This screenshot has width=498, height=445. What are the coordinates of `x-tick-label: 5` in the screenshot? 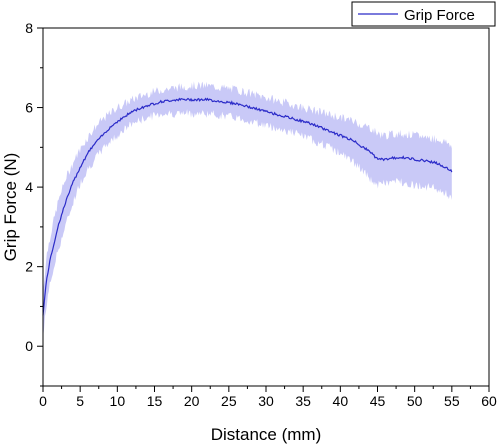 It's located at (80, 401).